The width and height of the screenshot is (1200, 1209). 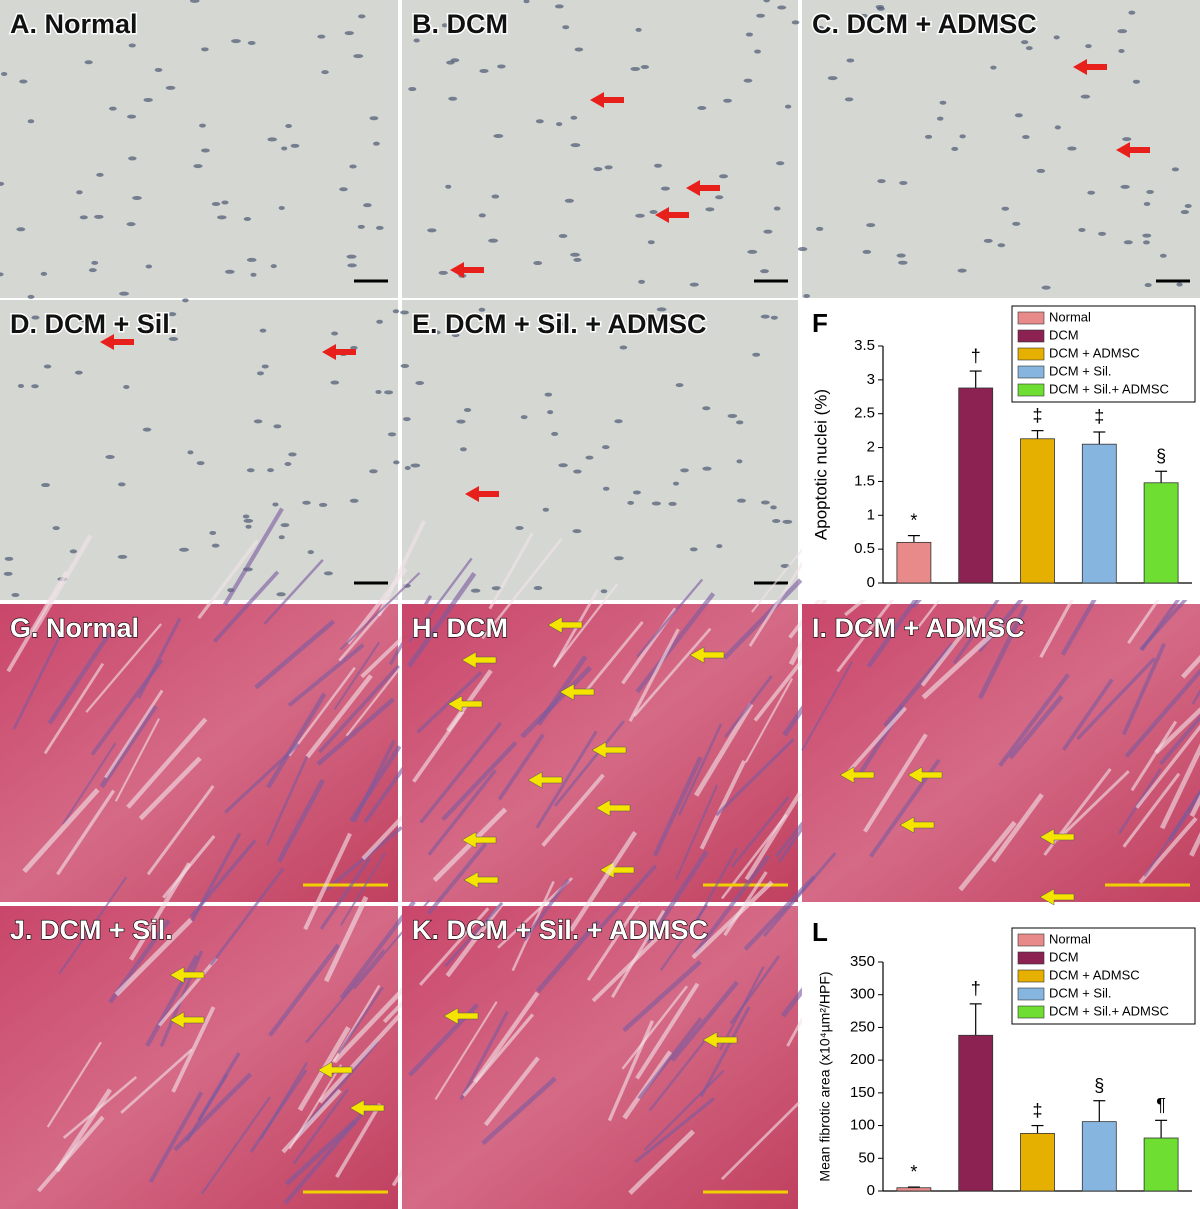 What do you see at coordinates (600, 450) in the screenshot?
I see `micrograph` at bounding box center [600, 450].